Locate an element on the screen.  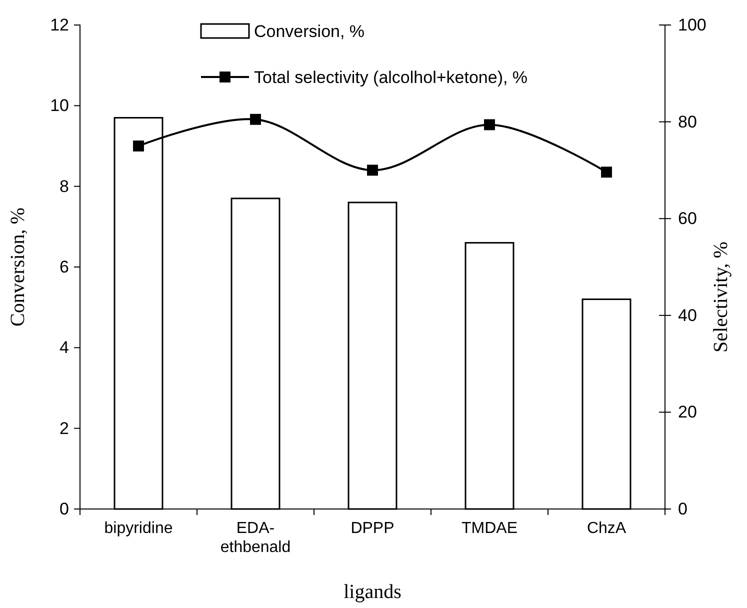
x-tick-label: bipyridine is located at coordinates (138, 528).